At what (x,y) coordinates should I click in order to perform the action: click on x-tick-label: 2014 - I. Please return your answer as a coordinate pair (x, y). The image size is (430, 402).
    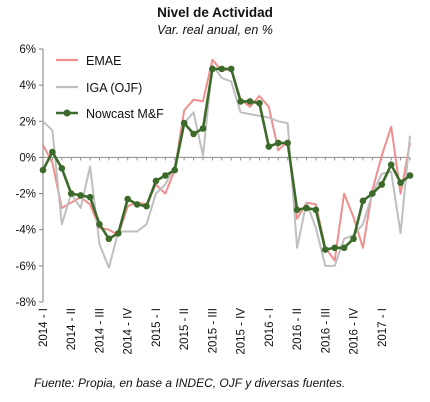
    Looking at the image, I should click on (44, 327).